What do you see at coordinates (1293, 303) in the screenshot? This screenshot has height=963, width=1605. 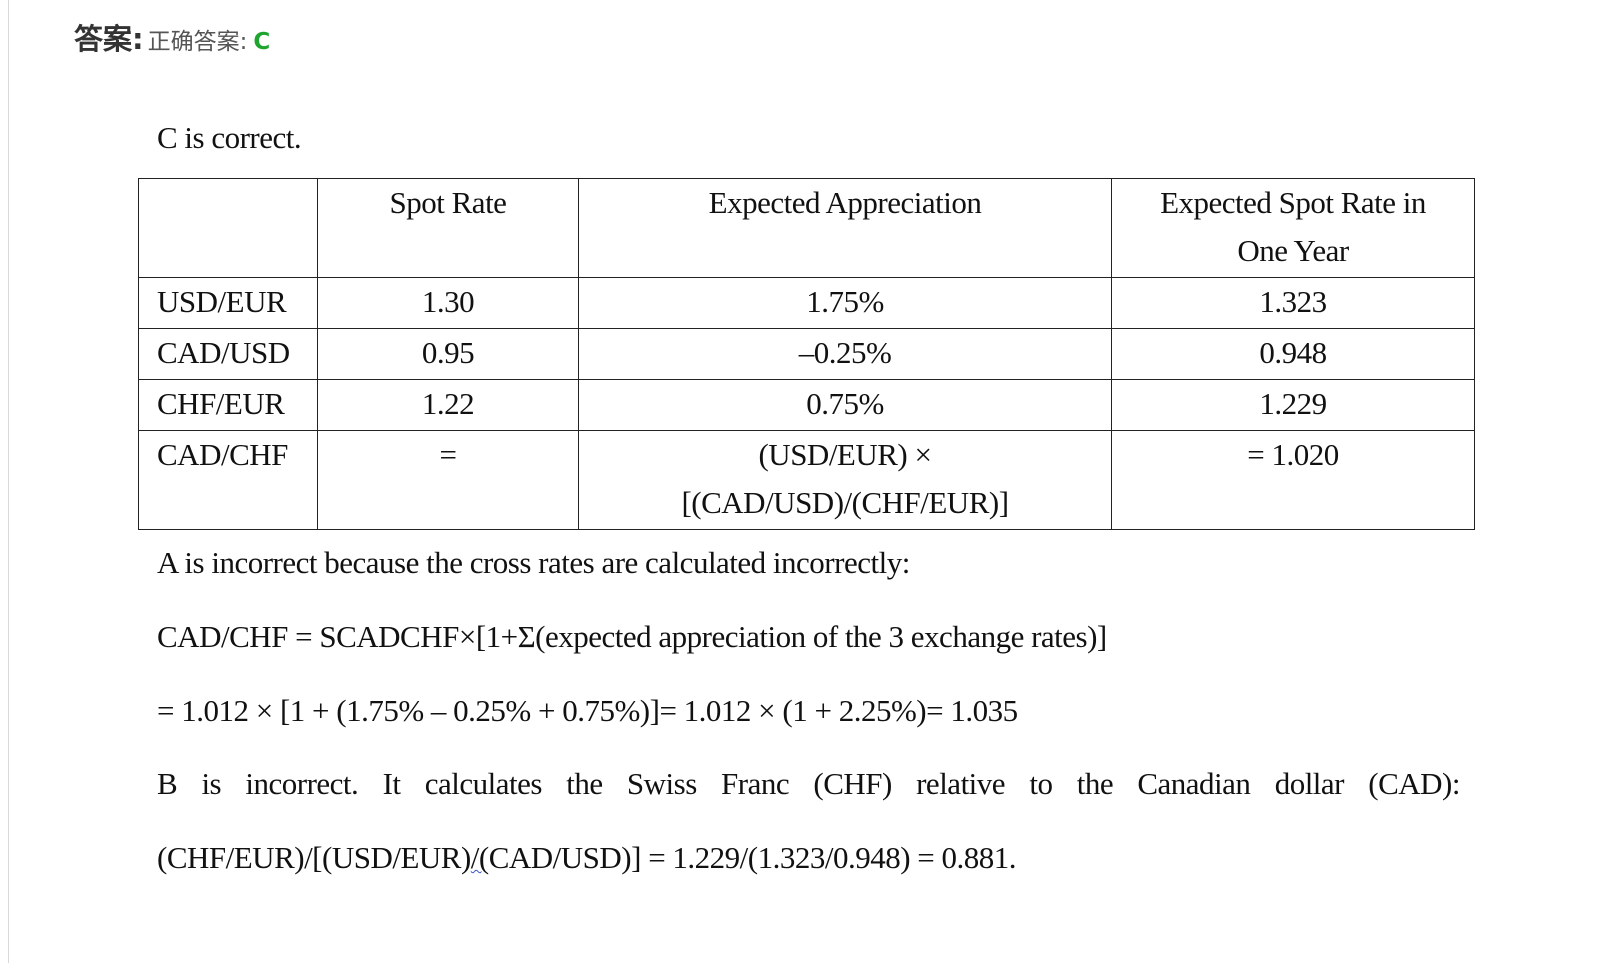 I see `table-cell: 1.323` at bounding box center [1293, 303].